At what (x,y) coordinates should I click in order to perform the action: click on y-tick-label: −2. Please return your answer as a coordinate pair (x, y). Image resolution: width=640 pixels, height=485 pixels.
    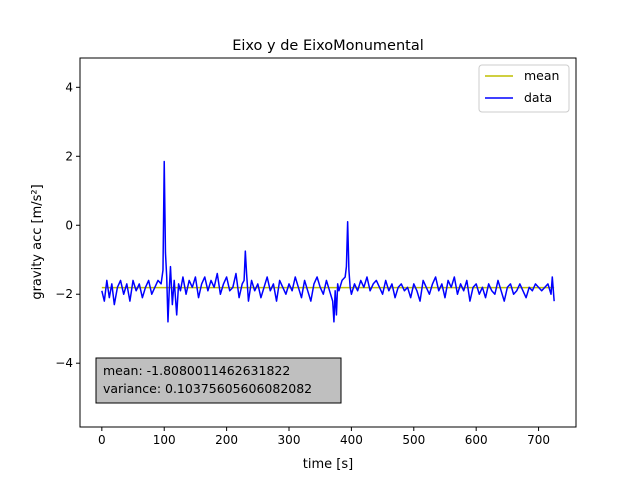
    Looking at the image, I should click on (64, 294).